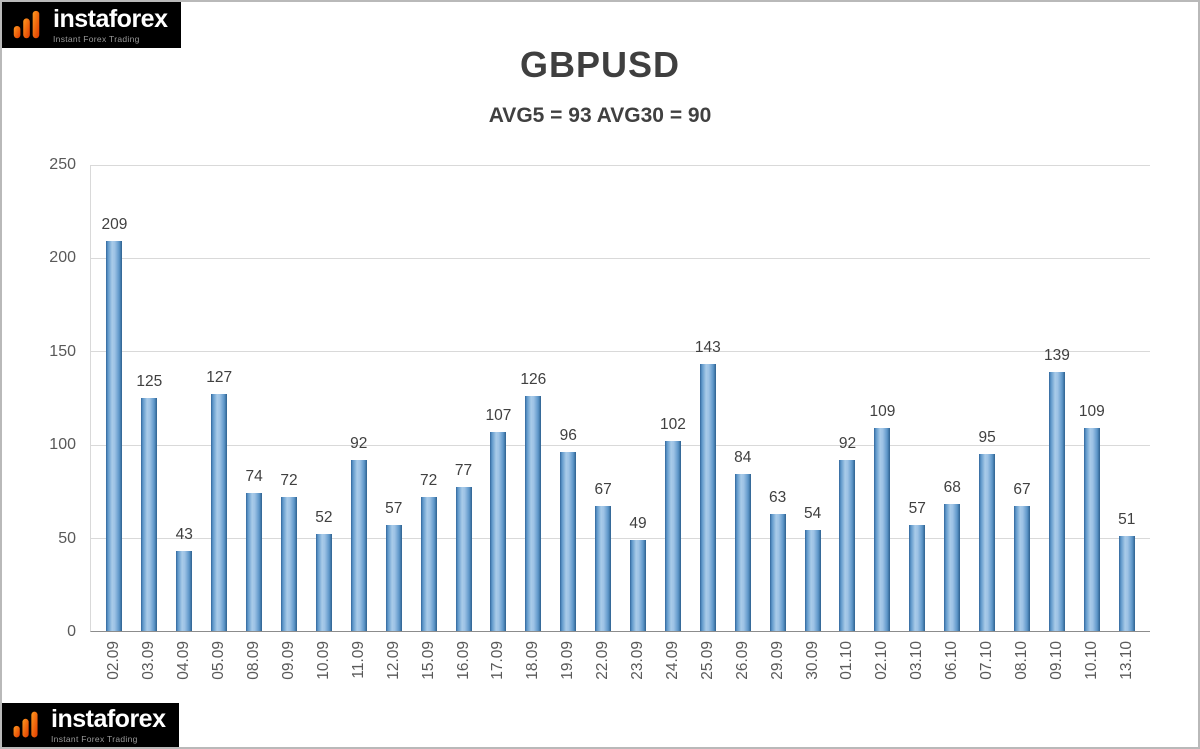  Describe the element at coordinates (149, 381) in the screenshot. I see `bar-value-label: 125` at that location.